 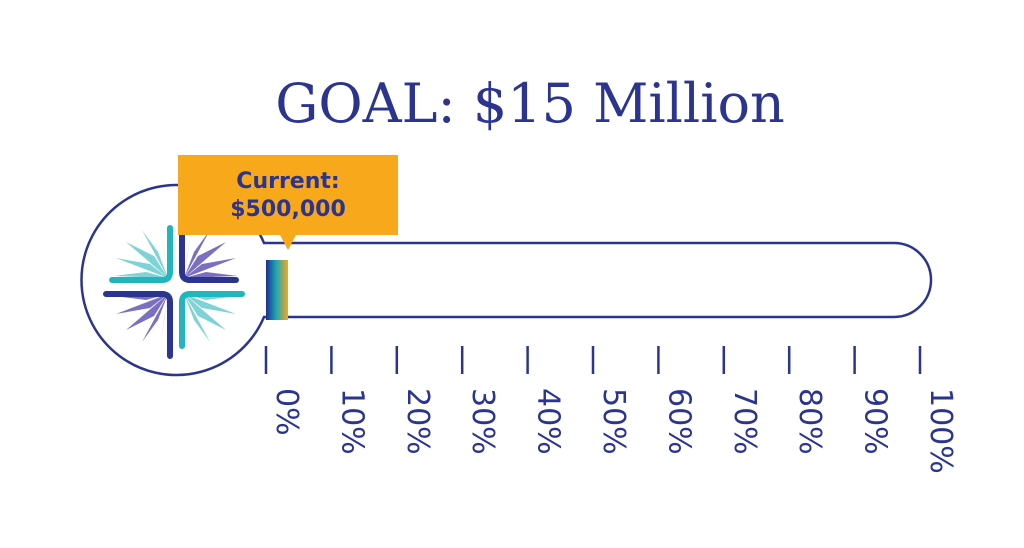 What do you see at coordinates (530, 103) in the screenshot?
I see `chart-title: GOAL: $15 Million` at bounding box center [530, 103].